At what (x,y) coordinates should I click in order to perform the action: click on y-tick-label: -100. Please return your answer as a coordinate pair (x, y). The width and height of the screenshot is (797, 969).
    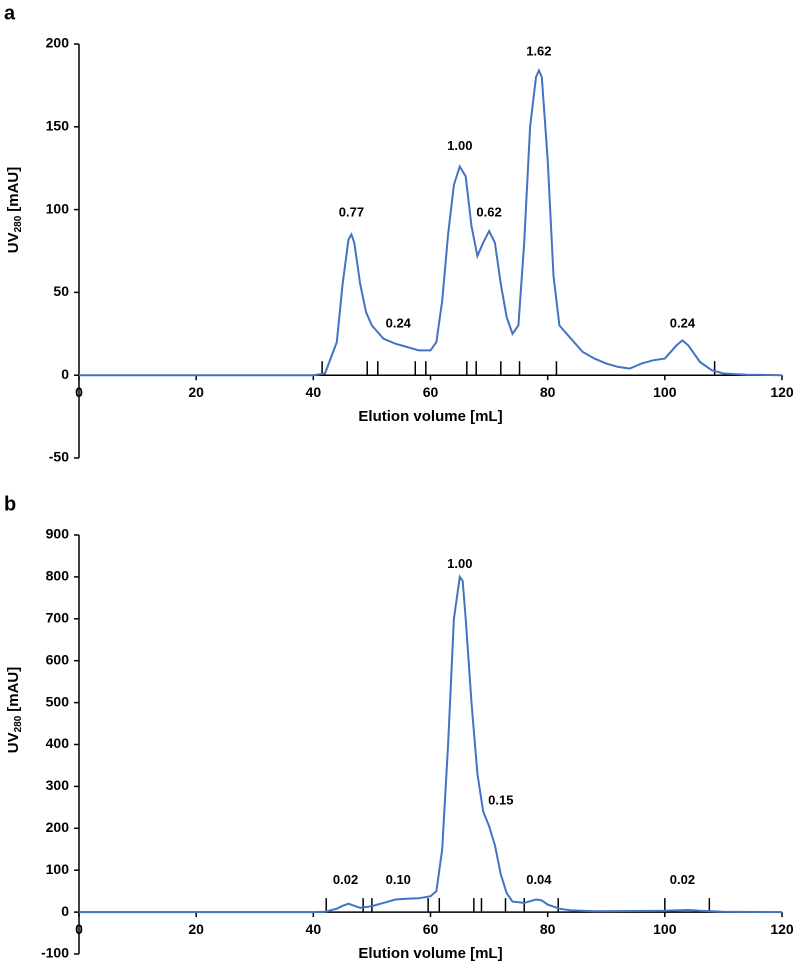
    Looking at the image, I should click on (55, 953).